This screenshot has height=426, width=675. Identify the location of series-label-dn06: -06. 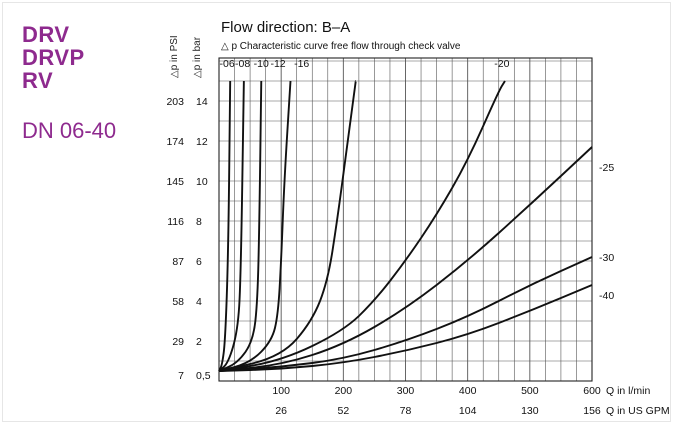
(226, 64).